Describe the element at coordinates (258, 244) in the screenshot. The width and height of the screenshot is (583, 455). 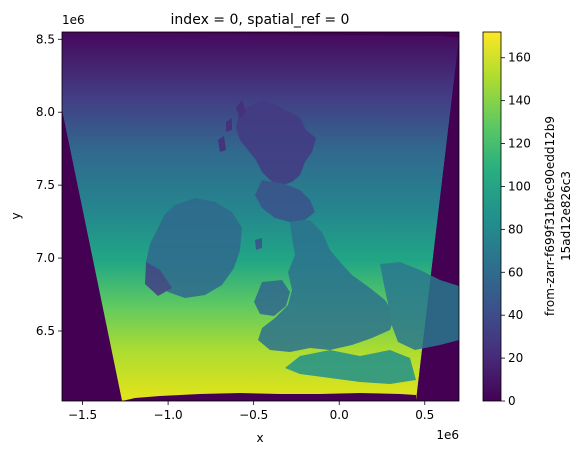
I see `land-isle-of-man` at that location.